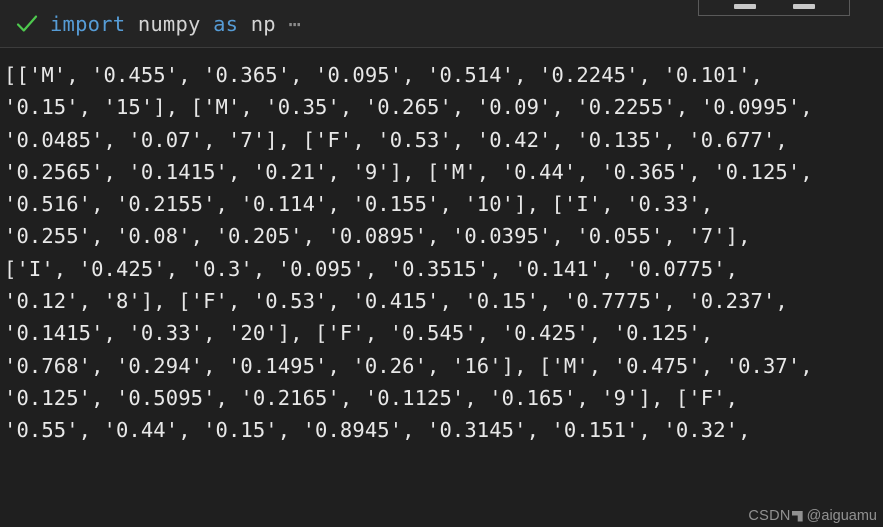  I want to click on watermark-handle: @aiguamu, so click(841, 516).